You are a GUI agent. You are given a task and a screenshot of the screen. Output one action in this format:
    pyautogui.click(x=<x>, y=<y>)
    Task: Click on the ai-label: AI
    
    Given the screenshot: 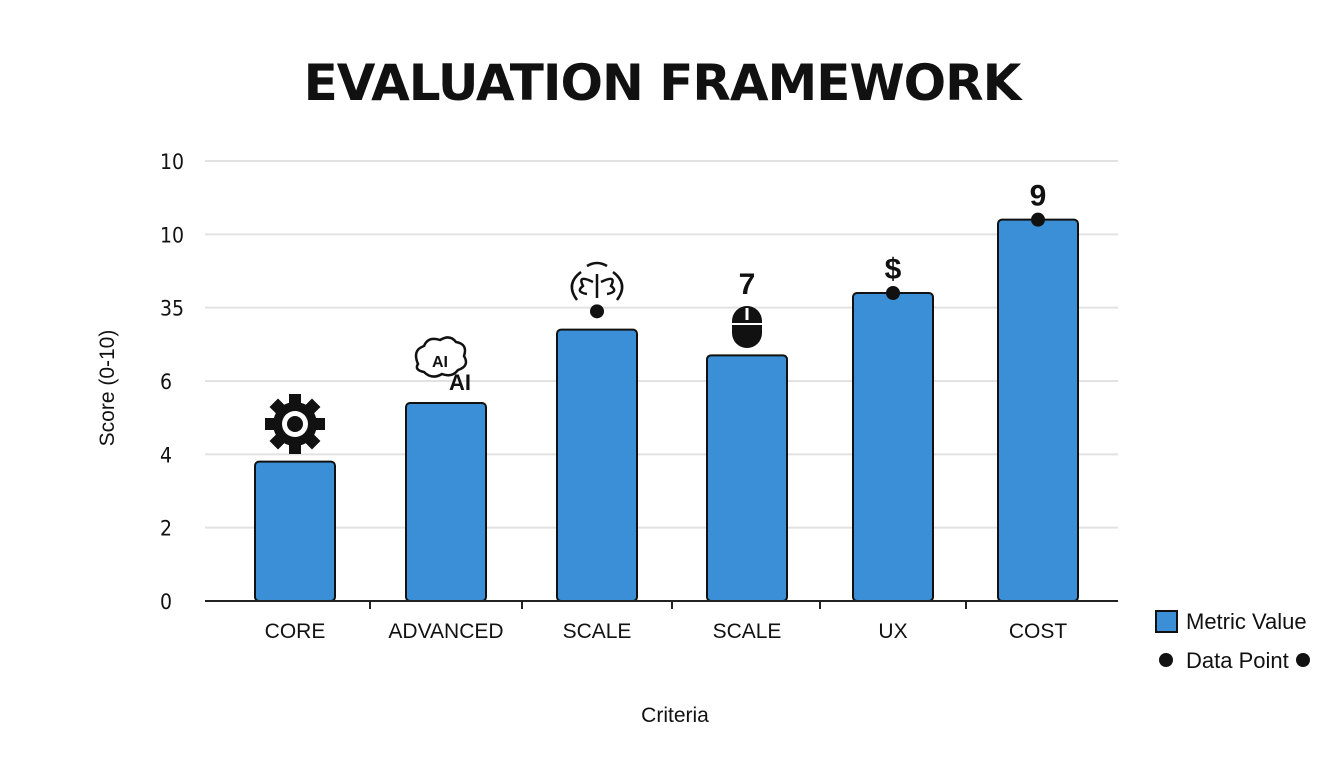 What is the action you would take?
    pyautogui.click(x=460, y=382)
    